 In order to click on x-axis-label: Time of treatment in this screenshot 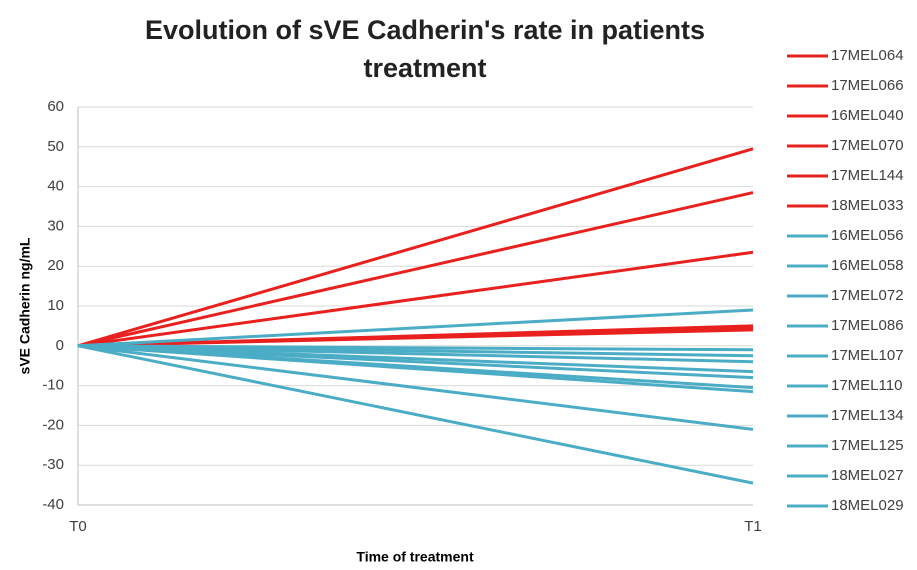, I will do `click(415, 557)`.